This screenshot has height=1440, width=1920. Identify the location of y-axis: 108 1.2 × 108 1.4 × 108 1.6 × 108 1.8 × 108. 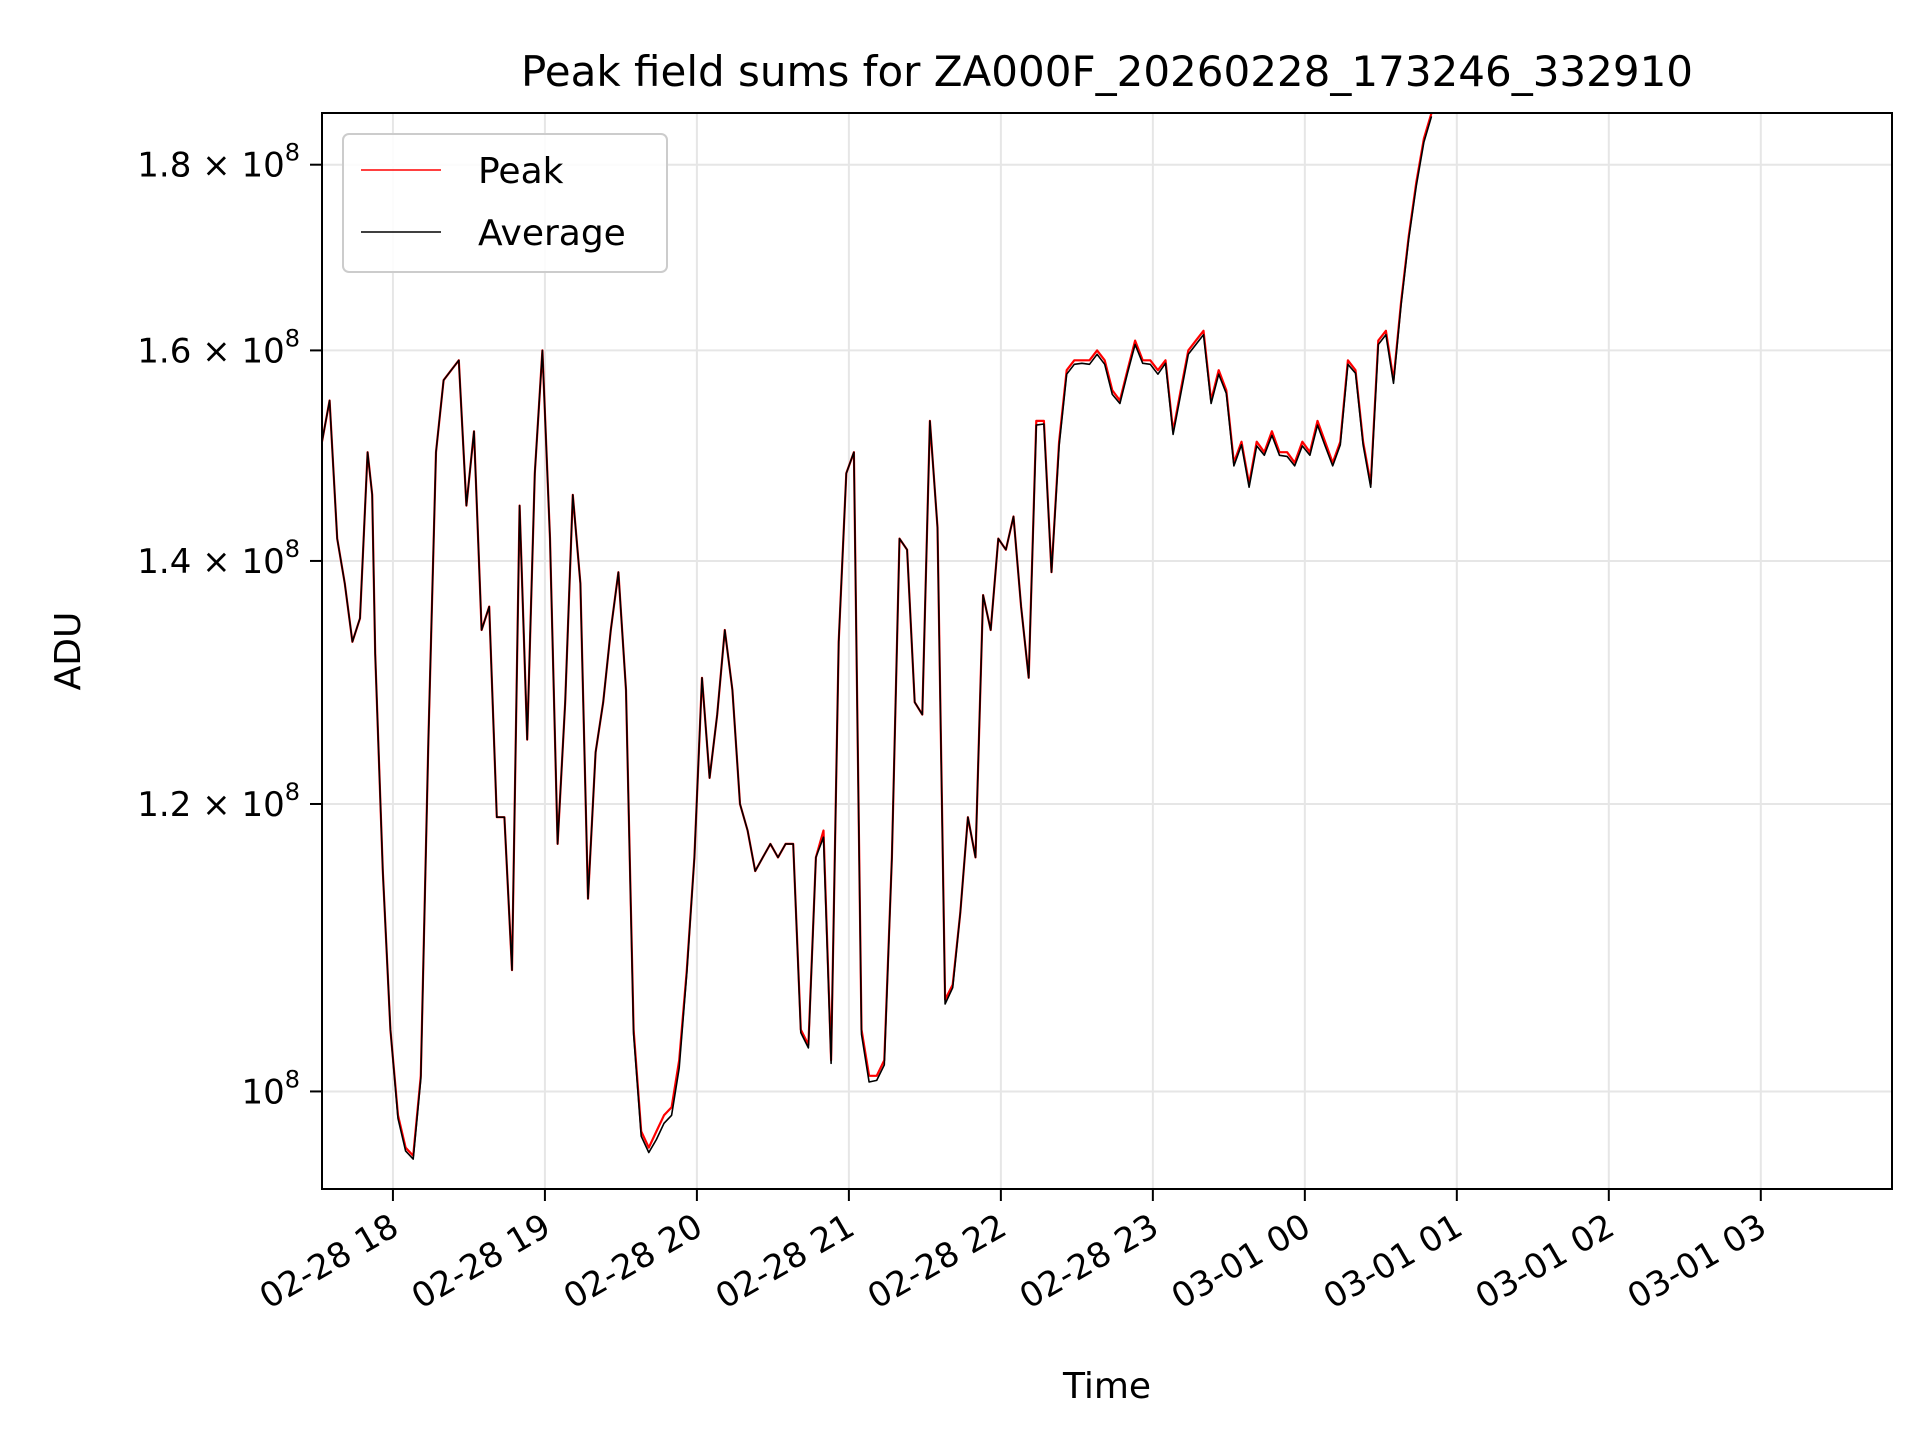
(229, 625).